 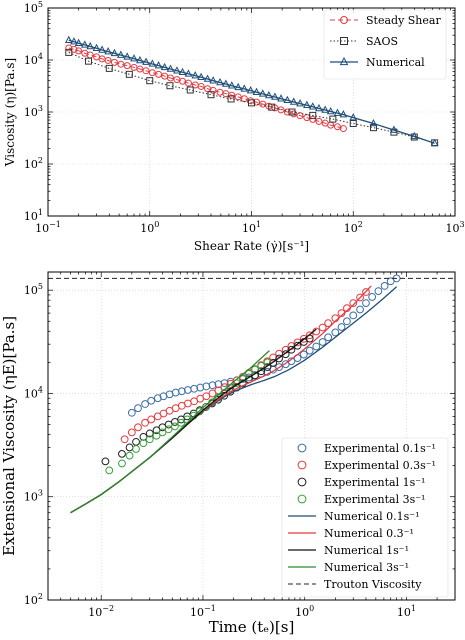 What do you see at coordinates (149, 227) in the screenshot?
I see `x-tick-label: 10⁰` at bounding box center [149, 227].